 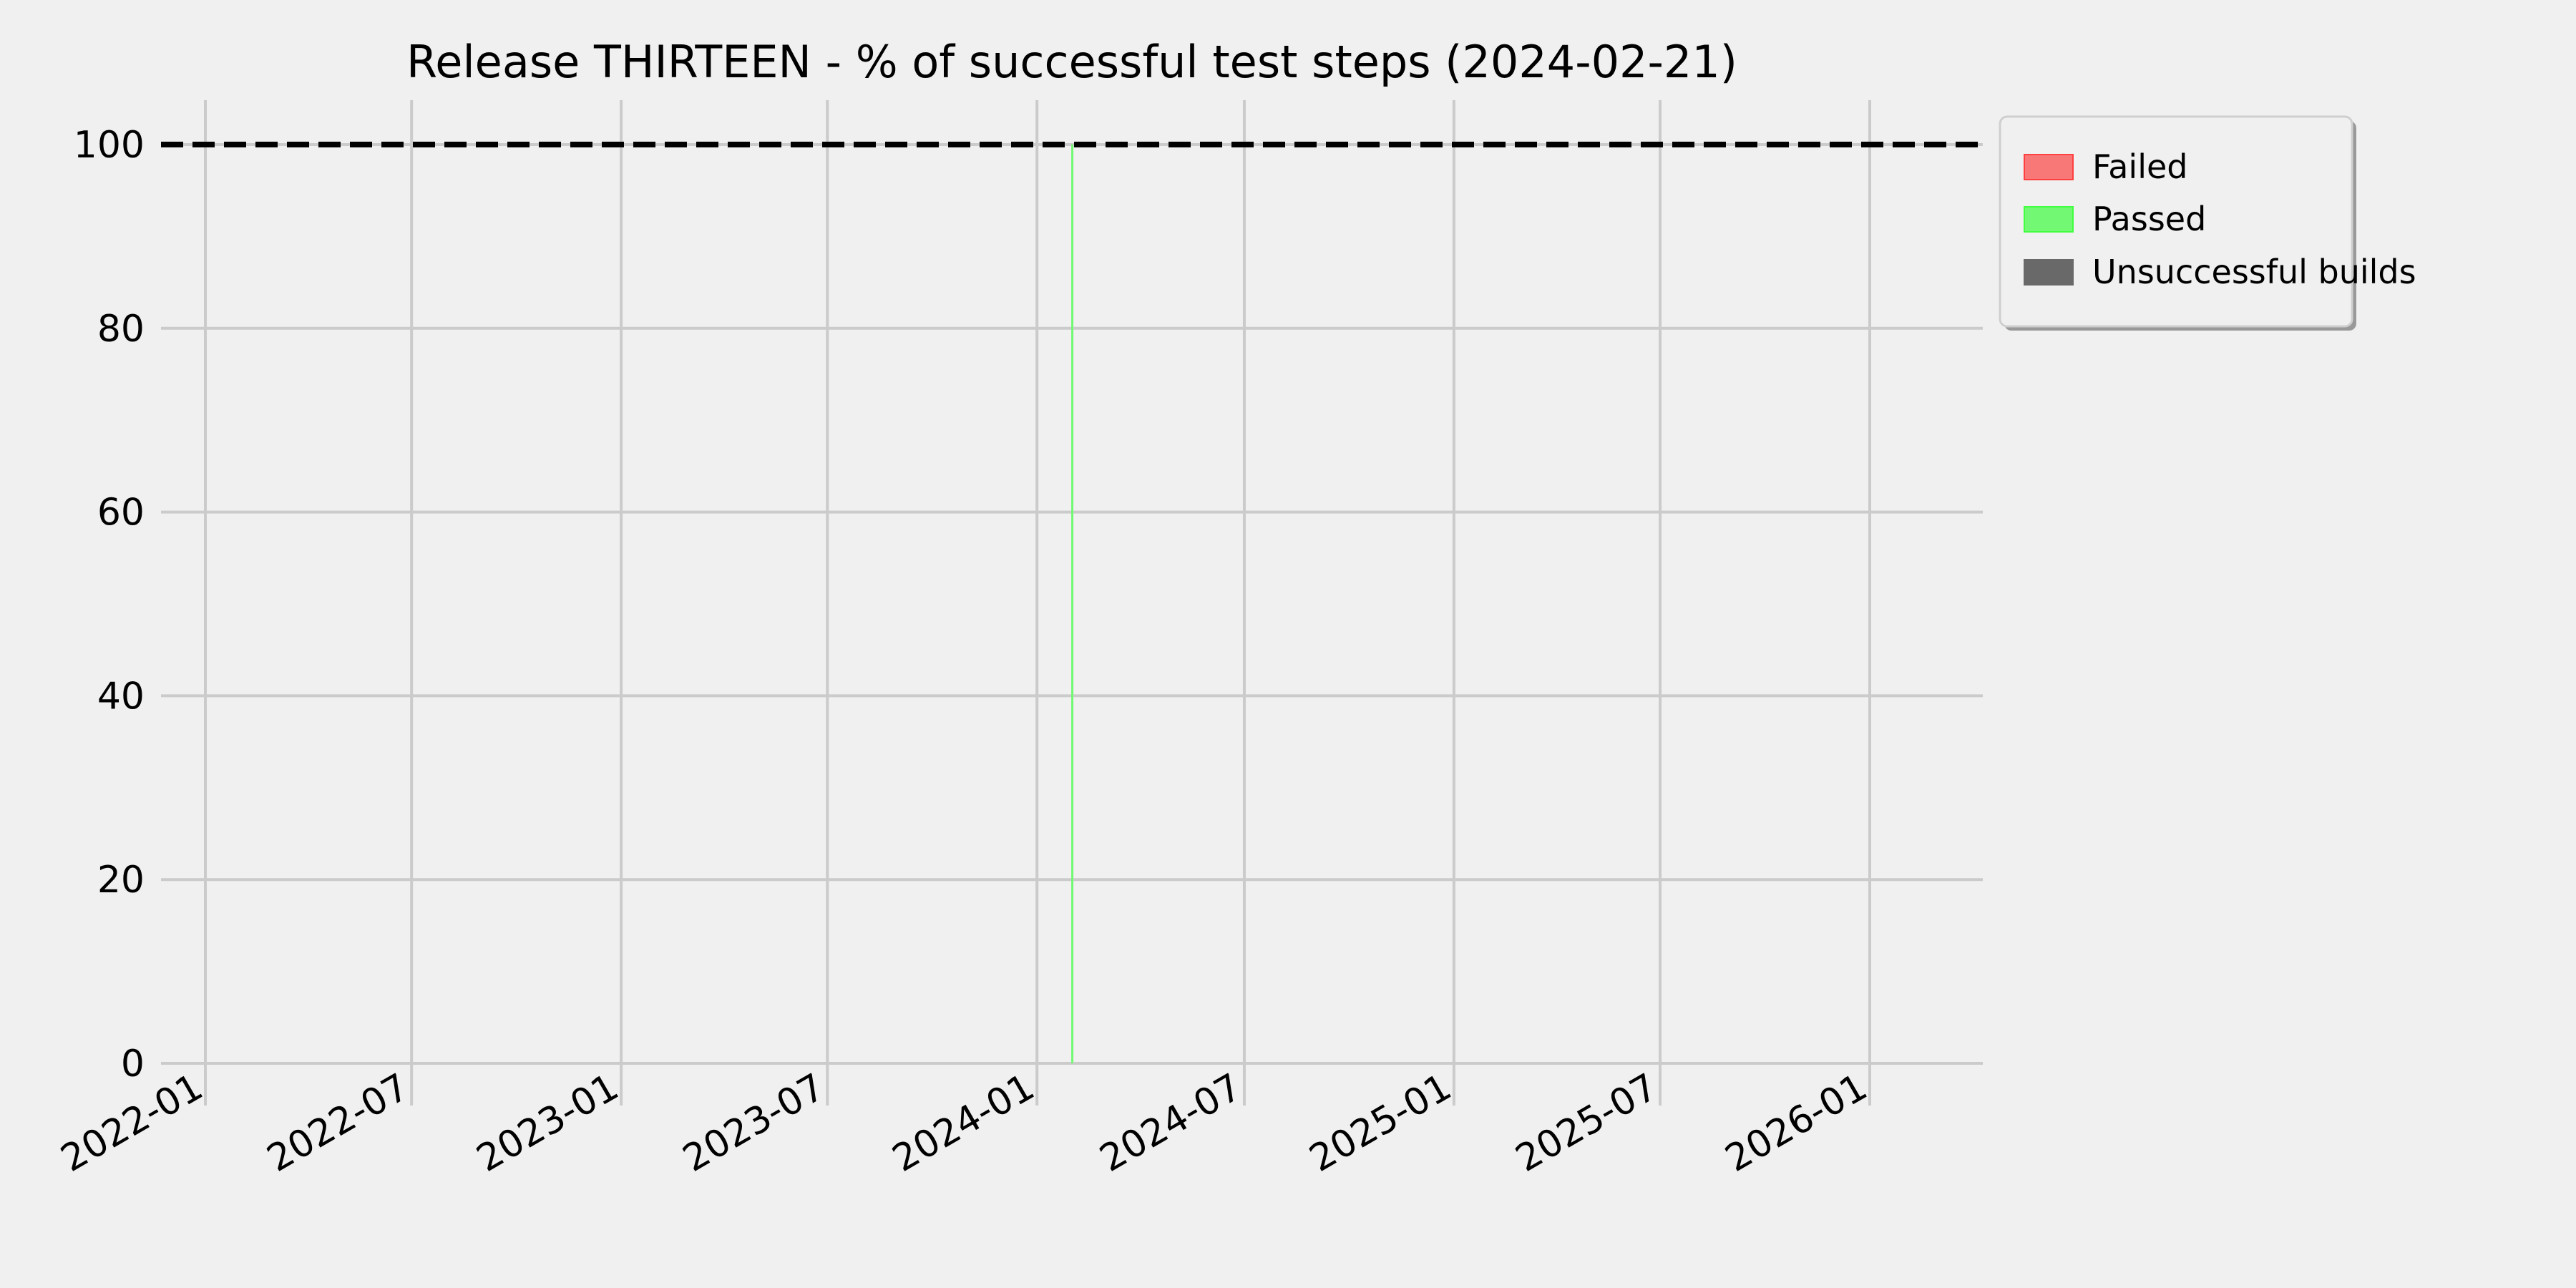 I want to click on legend-box, so click(x=2176, y=221).